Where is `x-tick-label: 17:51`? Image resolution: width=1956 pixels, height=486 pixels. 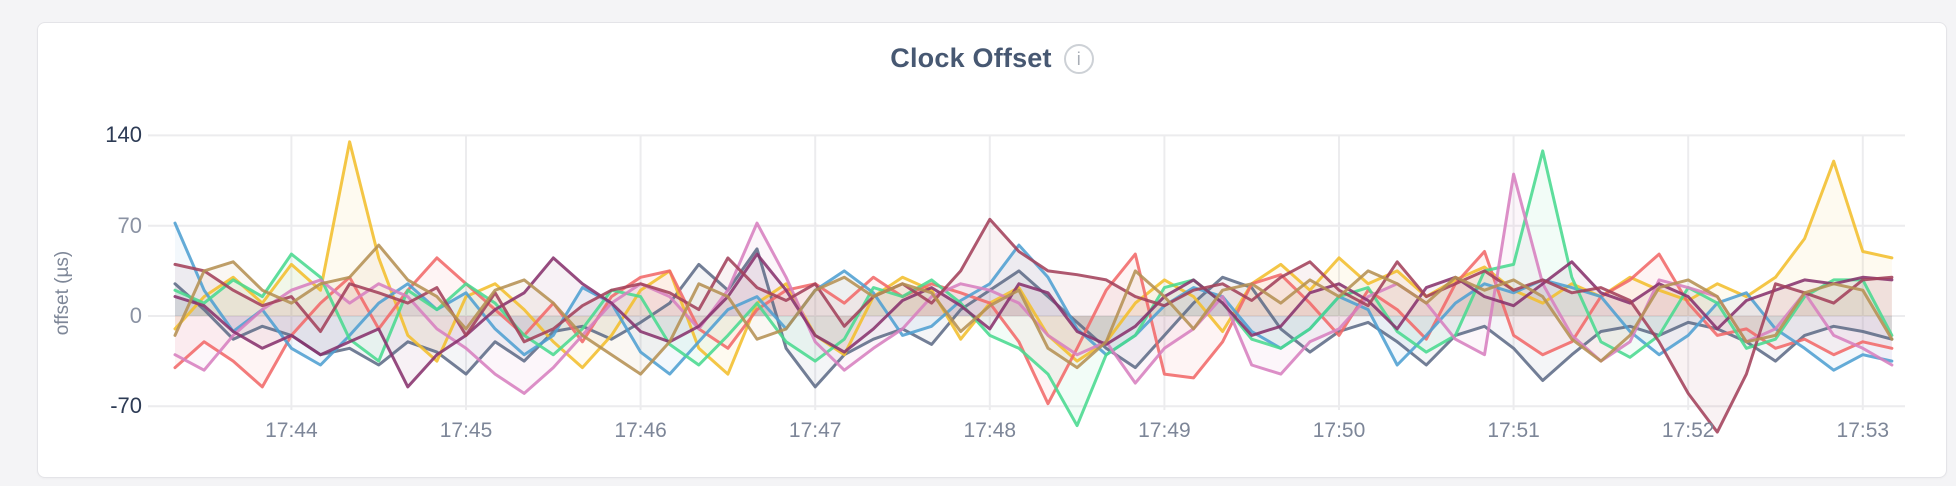 x-tick-label: 17:51 is located at coordinates (1513, 430).